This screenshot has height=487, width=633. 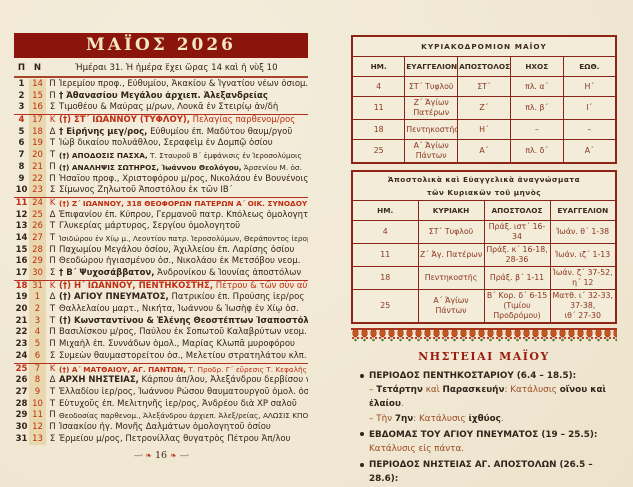 What do you see at coordinates (184, 456) in the screenshot?
I see `footer-dash-icon: —·` at bounding box center [184, 456].